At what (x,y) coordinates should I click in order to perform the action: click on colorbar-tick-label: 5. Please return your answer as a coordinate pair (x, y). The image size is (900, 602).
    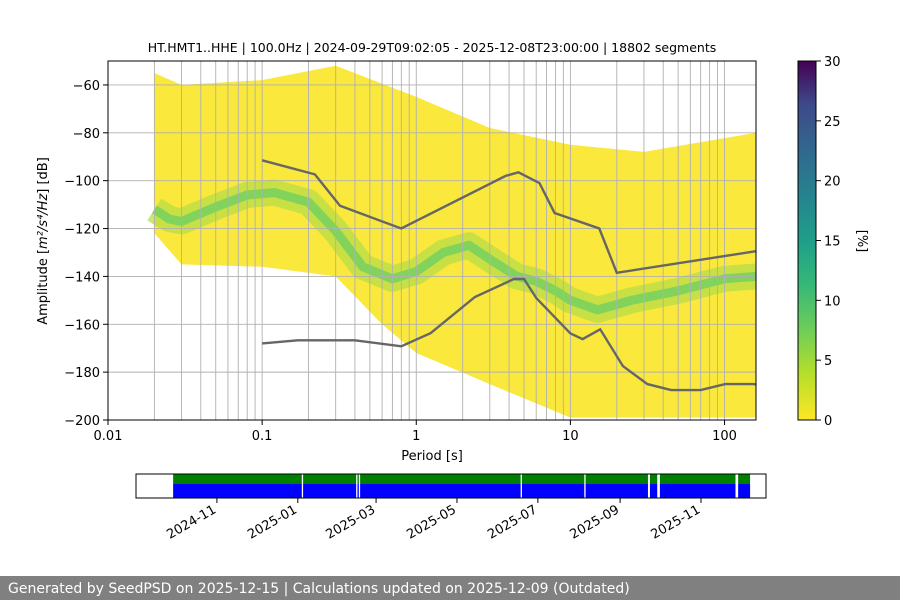
    Looking at the image, I should click on (828, 361).